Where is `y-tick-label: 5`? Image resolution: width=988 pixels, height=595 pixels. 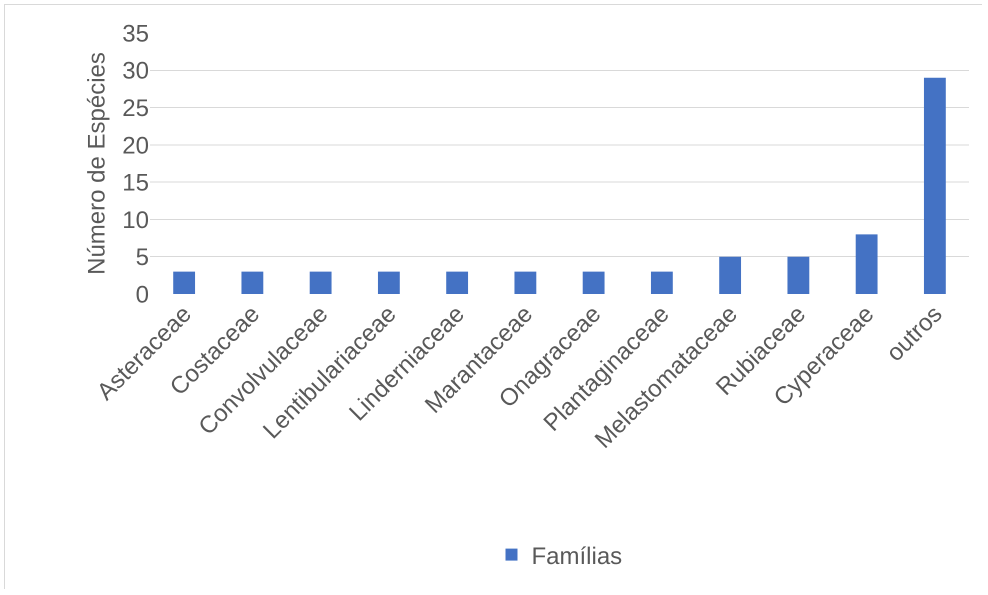
y-tick-label: 5 is located at coordinates (142, 258).